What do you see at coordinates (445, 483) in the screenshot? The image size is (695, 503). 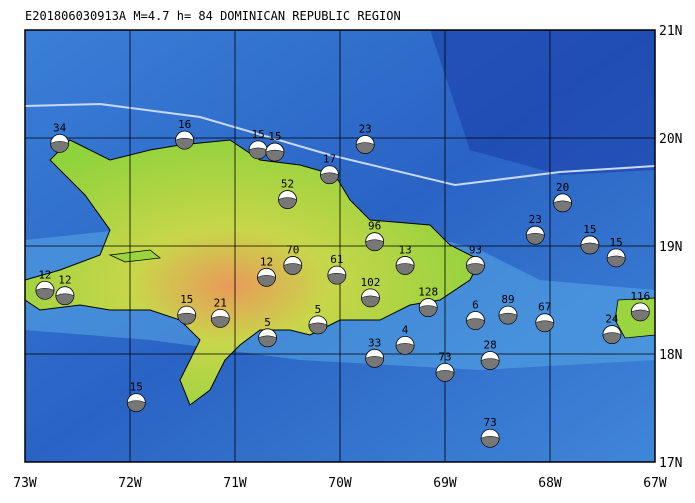 I see `lon-tick-label: 69W` at bounding box center [445, 483].